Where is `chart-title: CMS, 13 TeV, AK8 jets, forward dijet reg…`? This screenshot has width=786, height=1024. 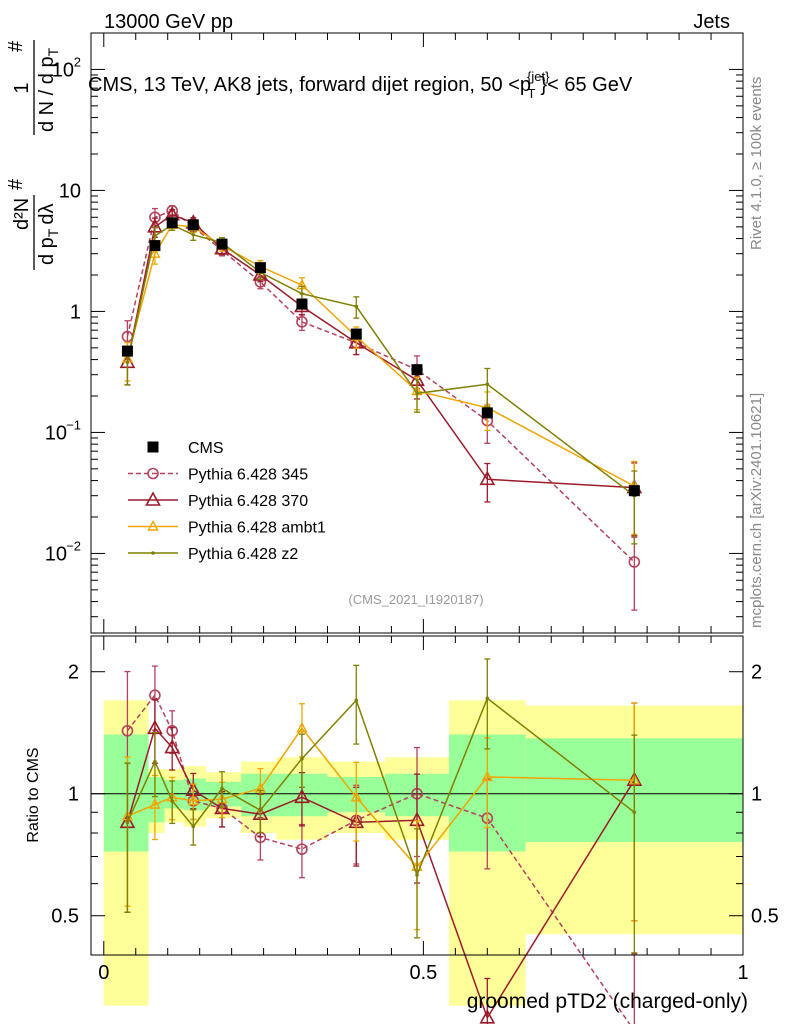
chart-title: CMS, 13 TeV, AK8 jets, forward dijet reg… is located at coordinates (360, 85).